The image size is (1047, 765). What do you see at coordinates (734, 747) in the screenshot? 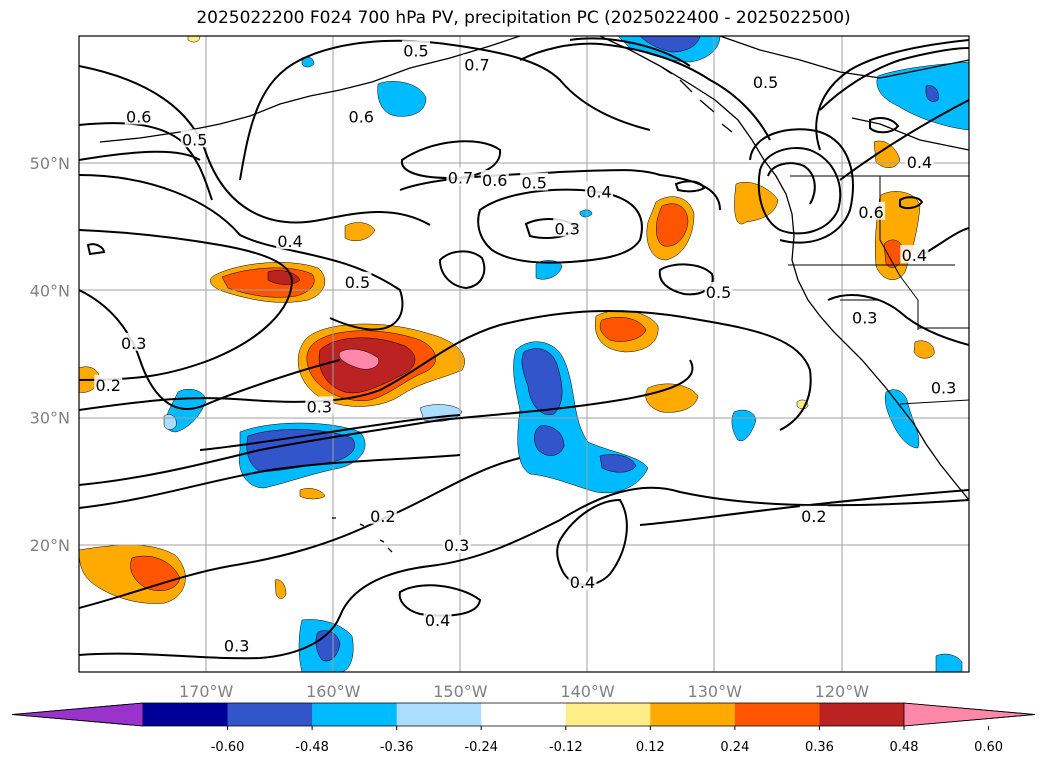
I see `colorbar-tick-label: 0.24` at bounding box center [734, 747].